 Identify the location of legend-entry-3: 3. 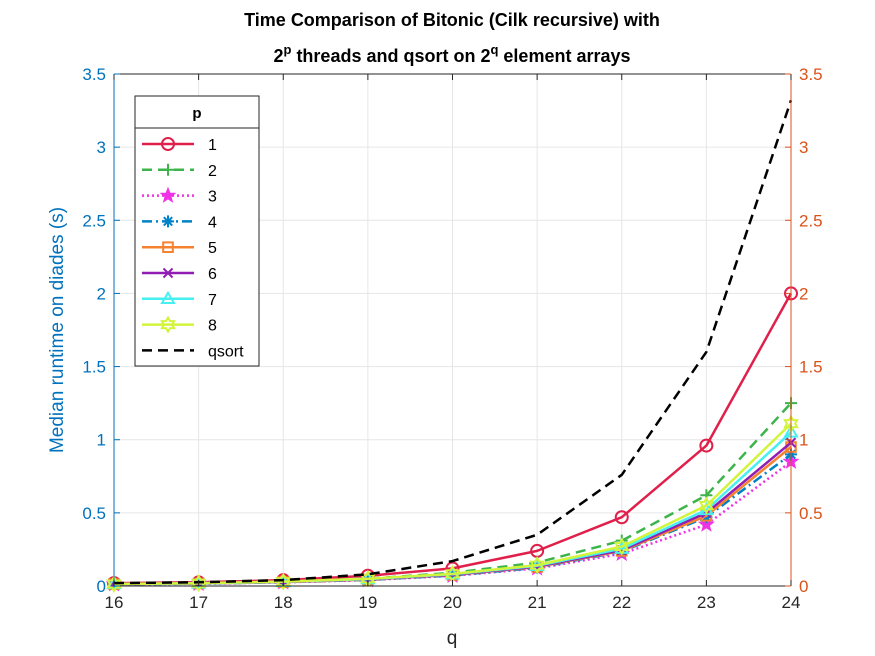
(179, 196).